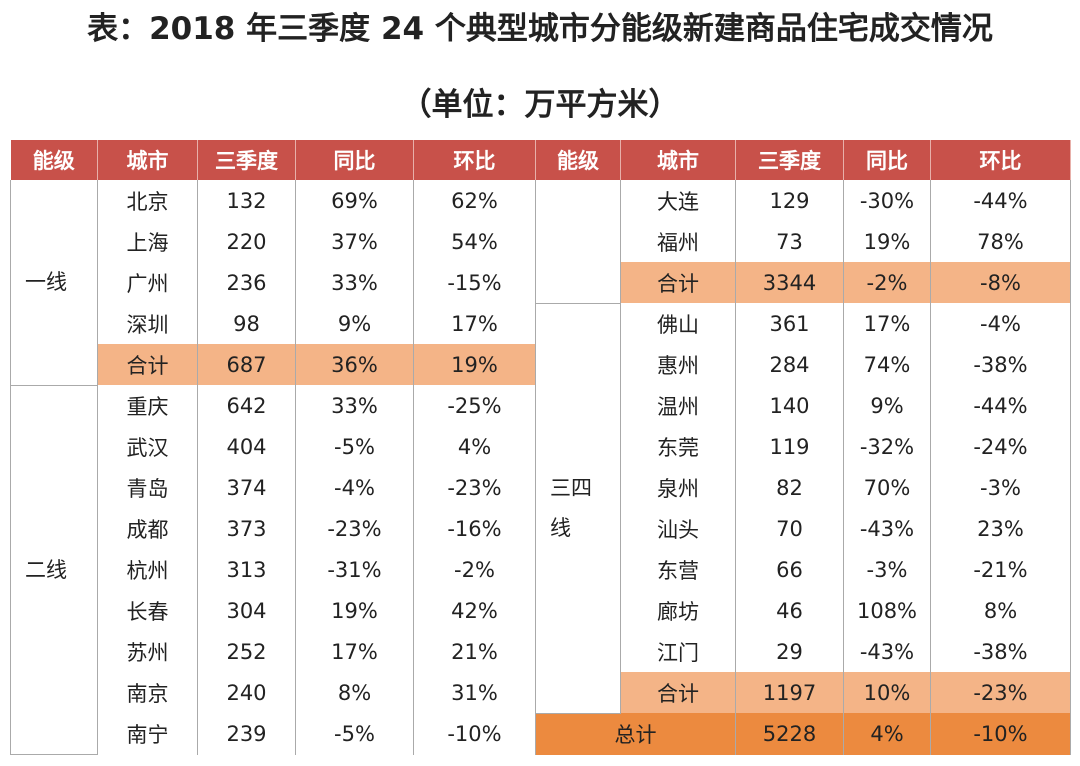  Describe the element at coordinates (354, 160) in the screenshot. I see `header-cell: 同比` at that location.